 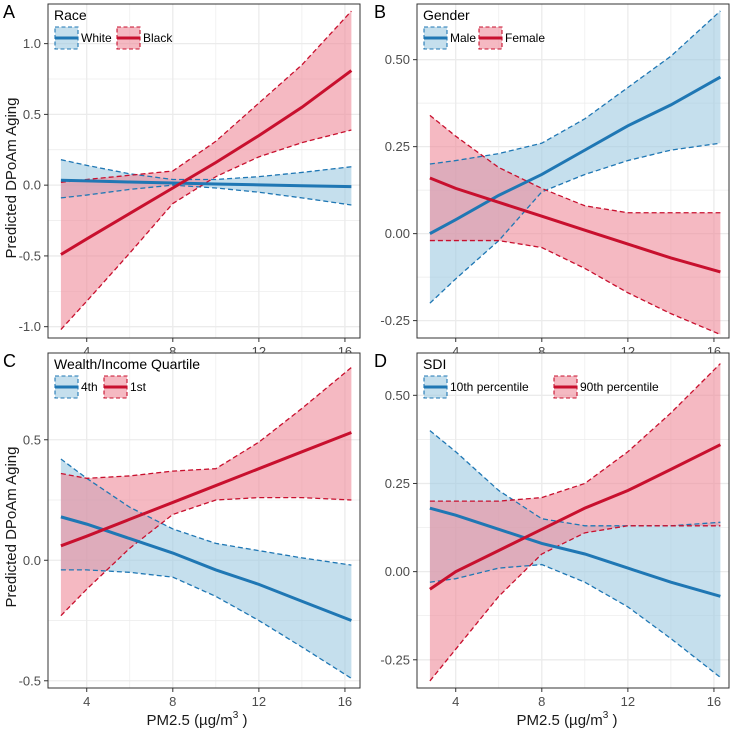 I want to click on legend-item: 90th percentile, so click(x=606, y=387).